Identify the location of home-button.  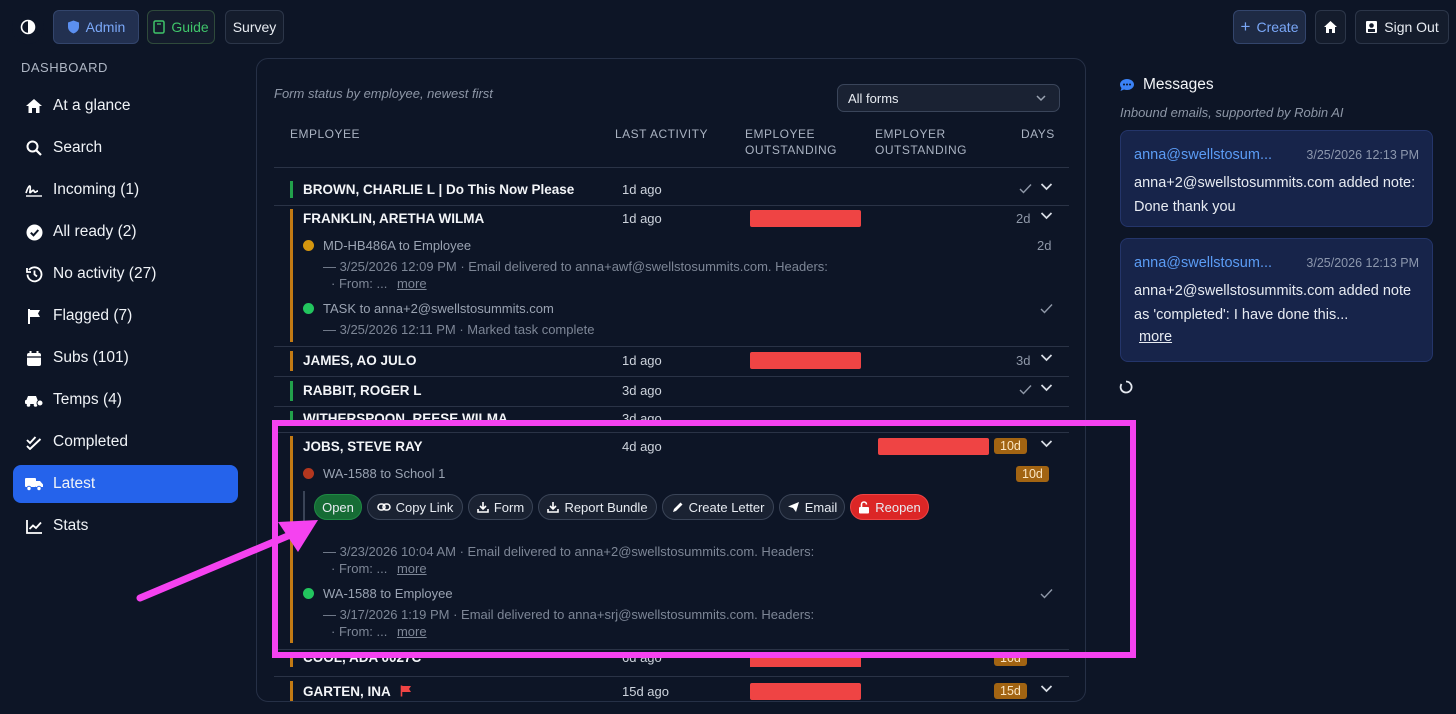
(1330, 27).